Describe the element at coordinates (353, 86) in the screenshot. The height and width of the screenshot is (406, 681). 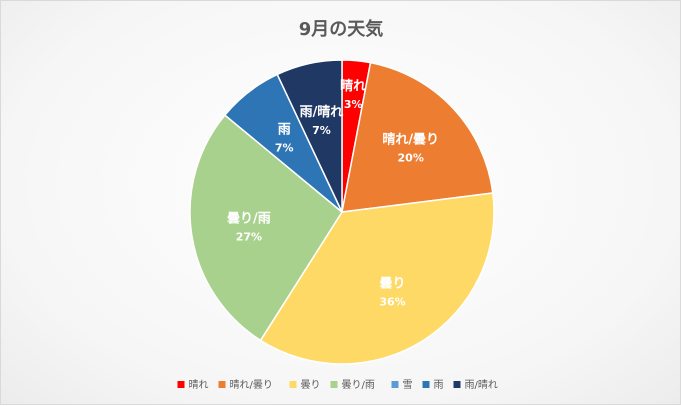
I see `slice-category-label: 晴れ` at that location.